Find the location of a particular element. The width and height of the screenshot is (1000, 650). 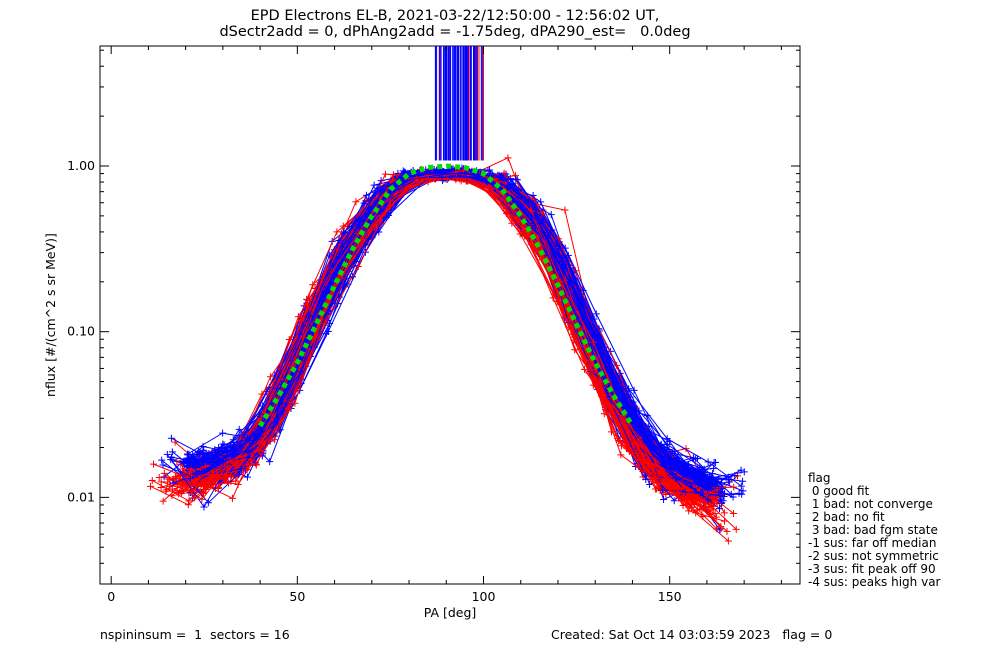

x-tick-label: 0 is located at coordinates (111, 596).